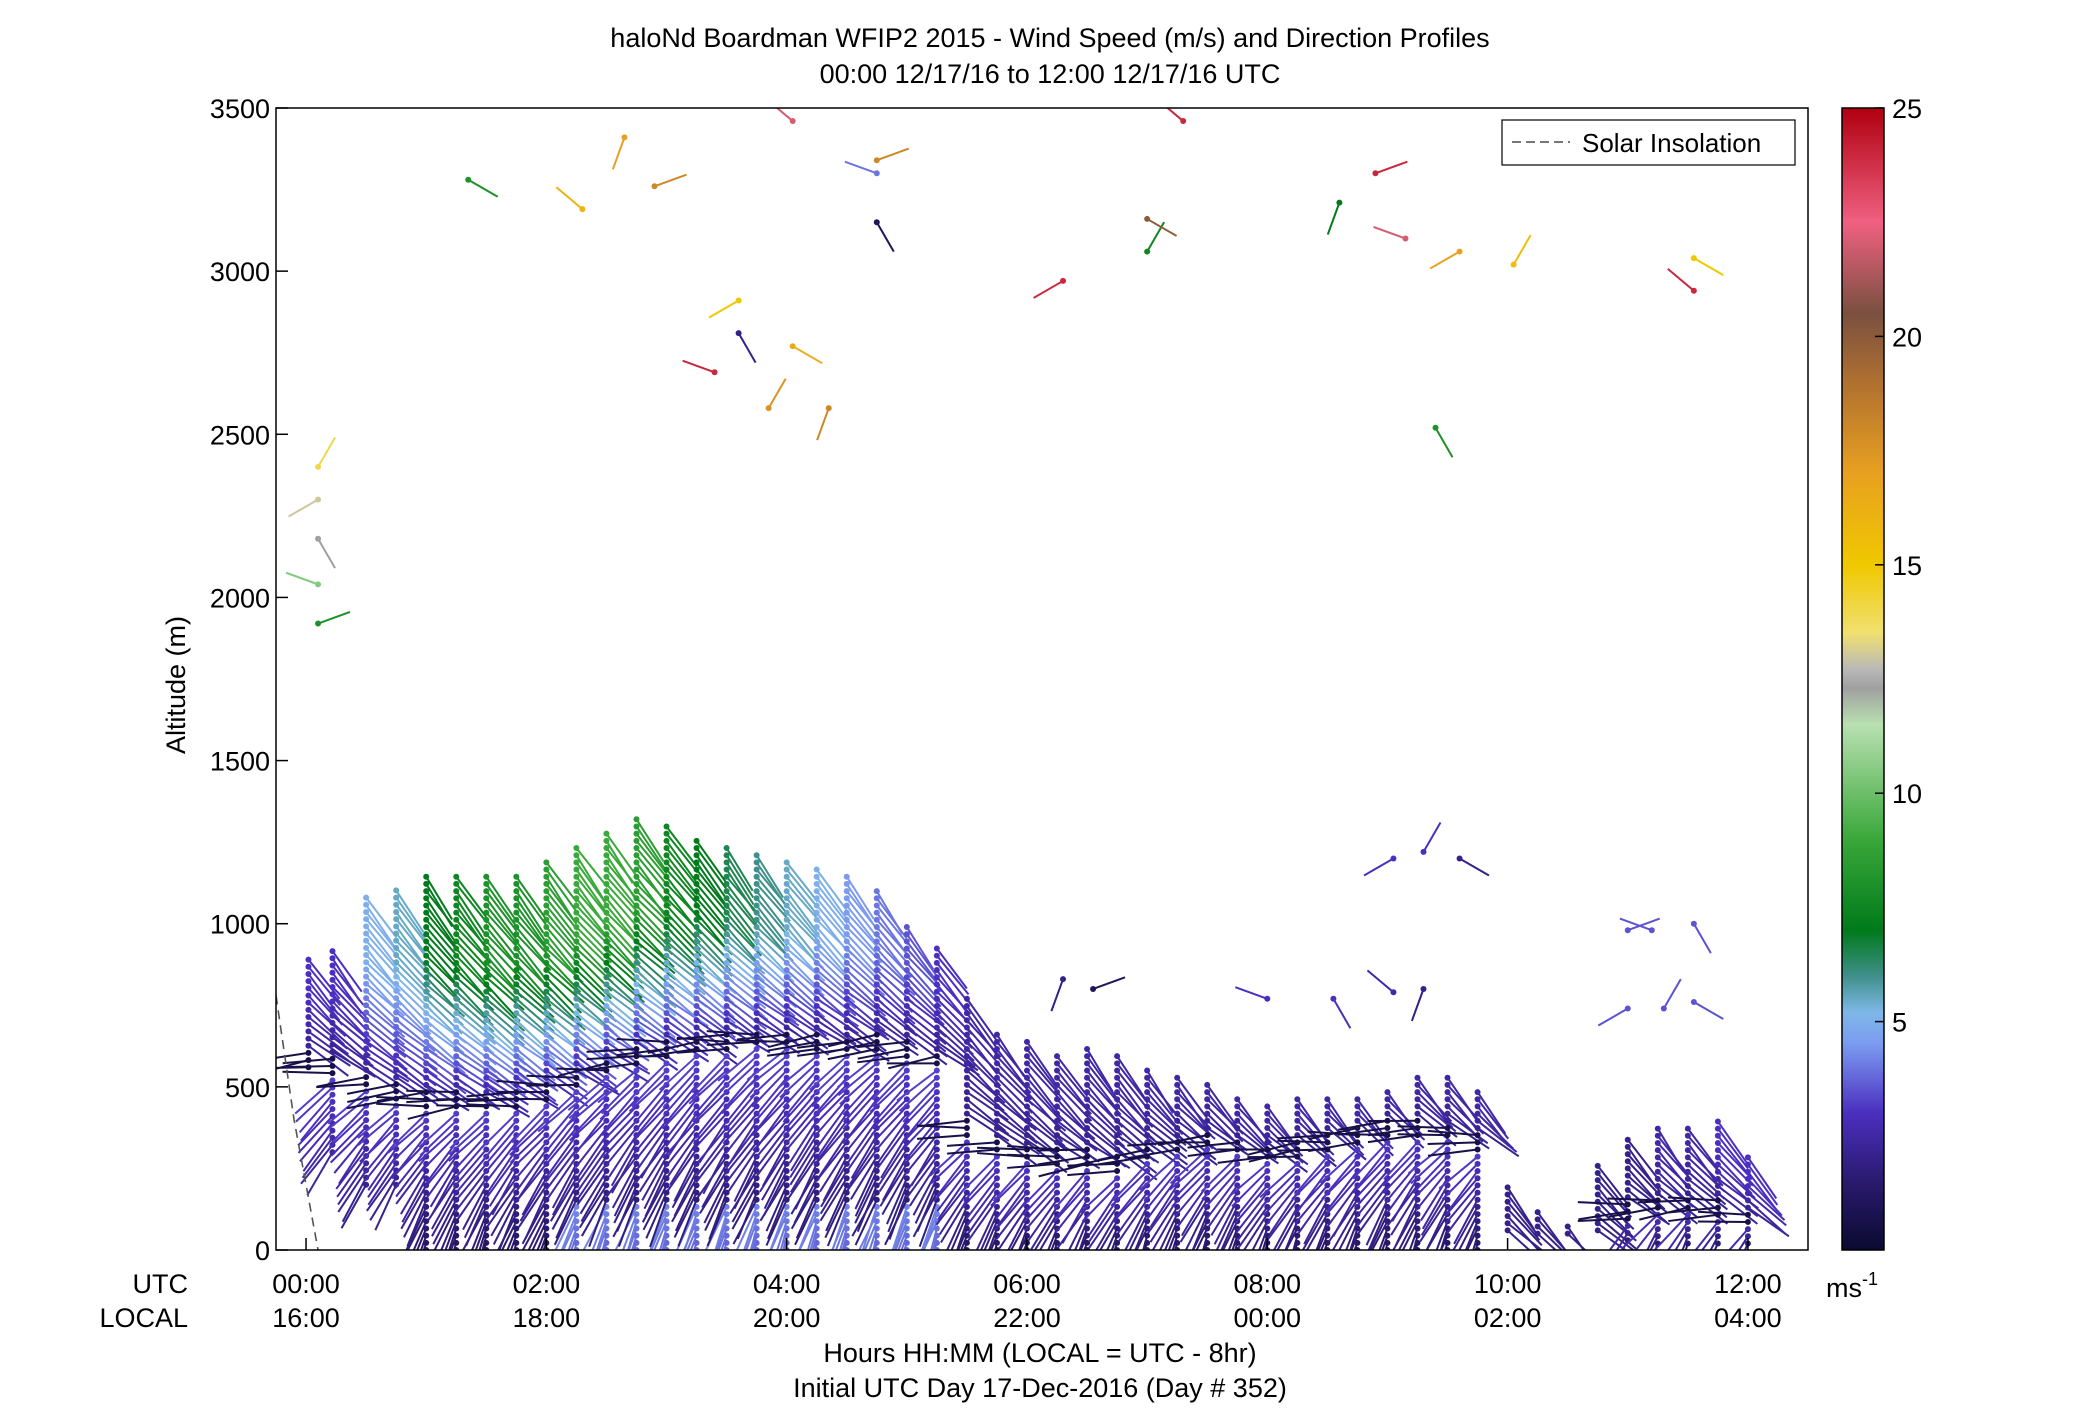 This screenshot has height=1425, width=2098. I want to click on colorbar-tick-label: 10, so click(1907, 794).